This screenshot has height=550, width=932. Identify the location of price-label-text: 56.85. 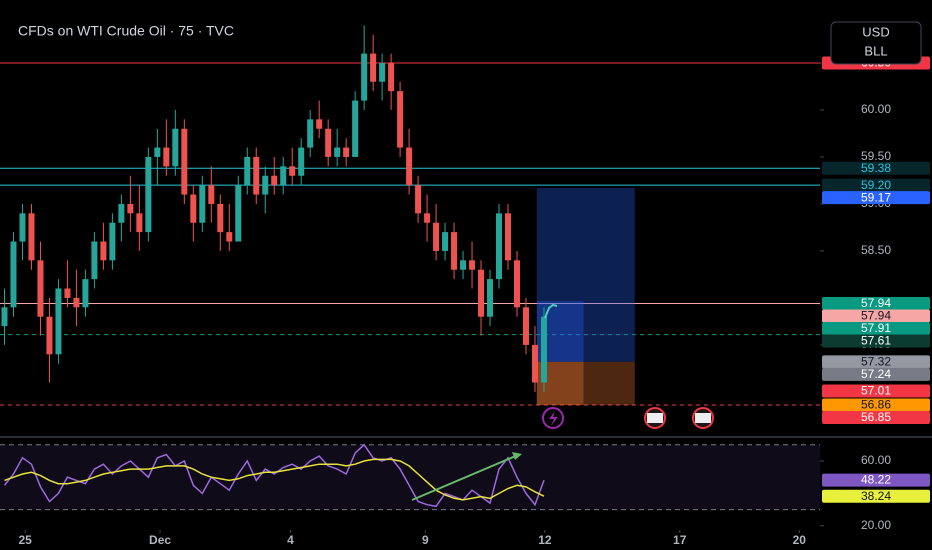
(876, 417).